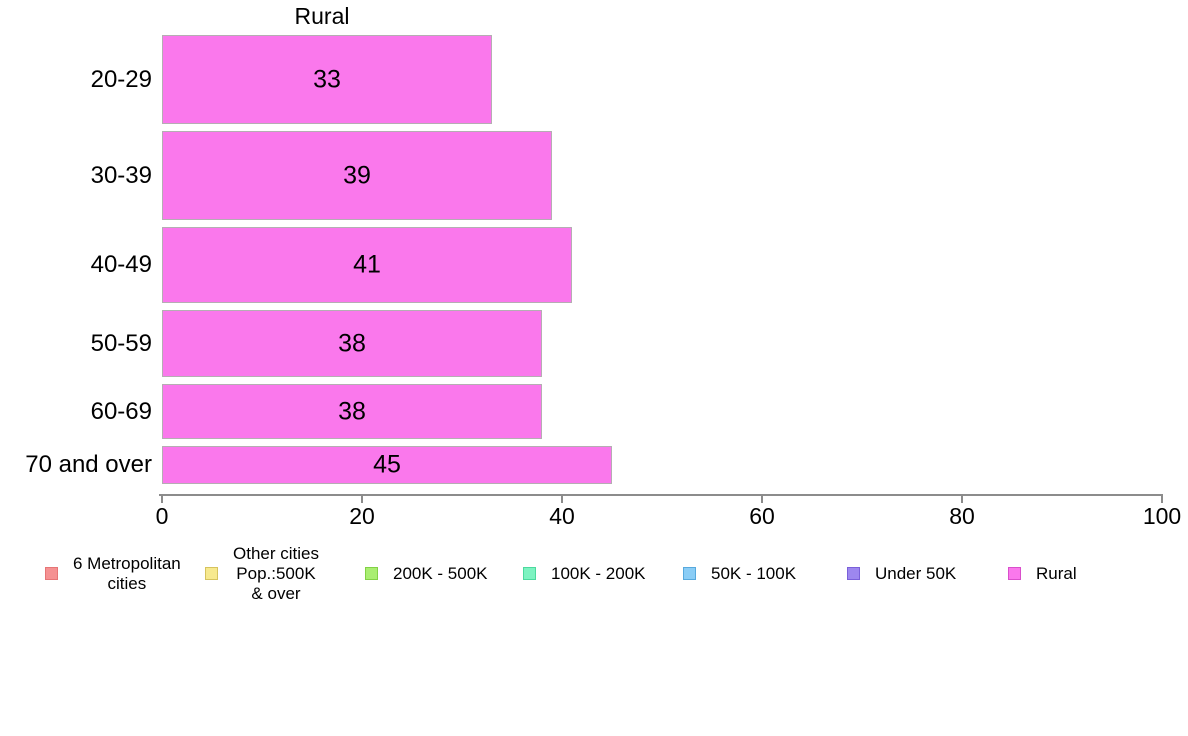 This screenshot has width=1188, height=736. I want to click on x-tick-label: 100, so click(1162, 516).